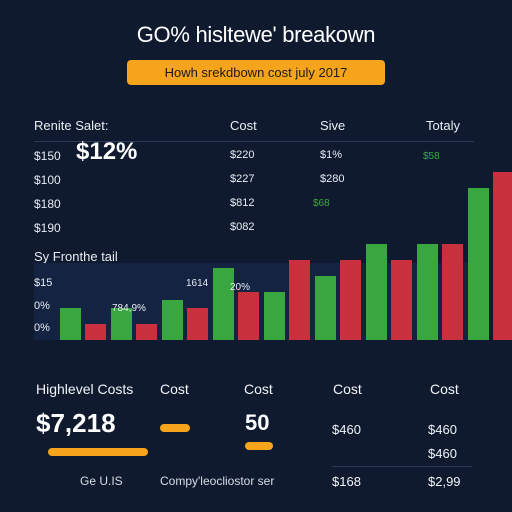 This screenshot has height=512, width=512. What do you see at coordinates (47, 228) in the screenshot?
I see `row-label: $190` at bounding box center [47, 228].